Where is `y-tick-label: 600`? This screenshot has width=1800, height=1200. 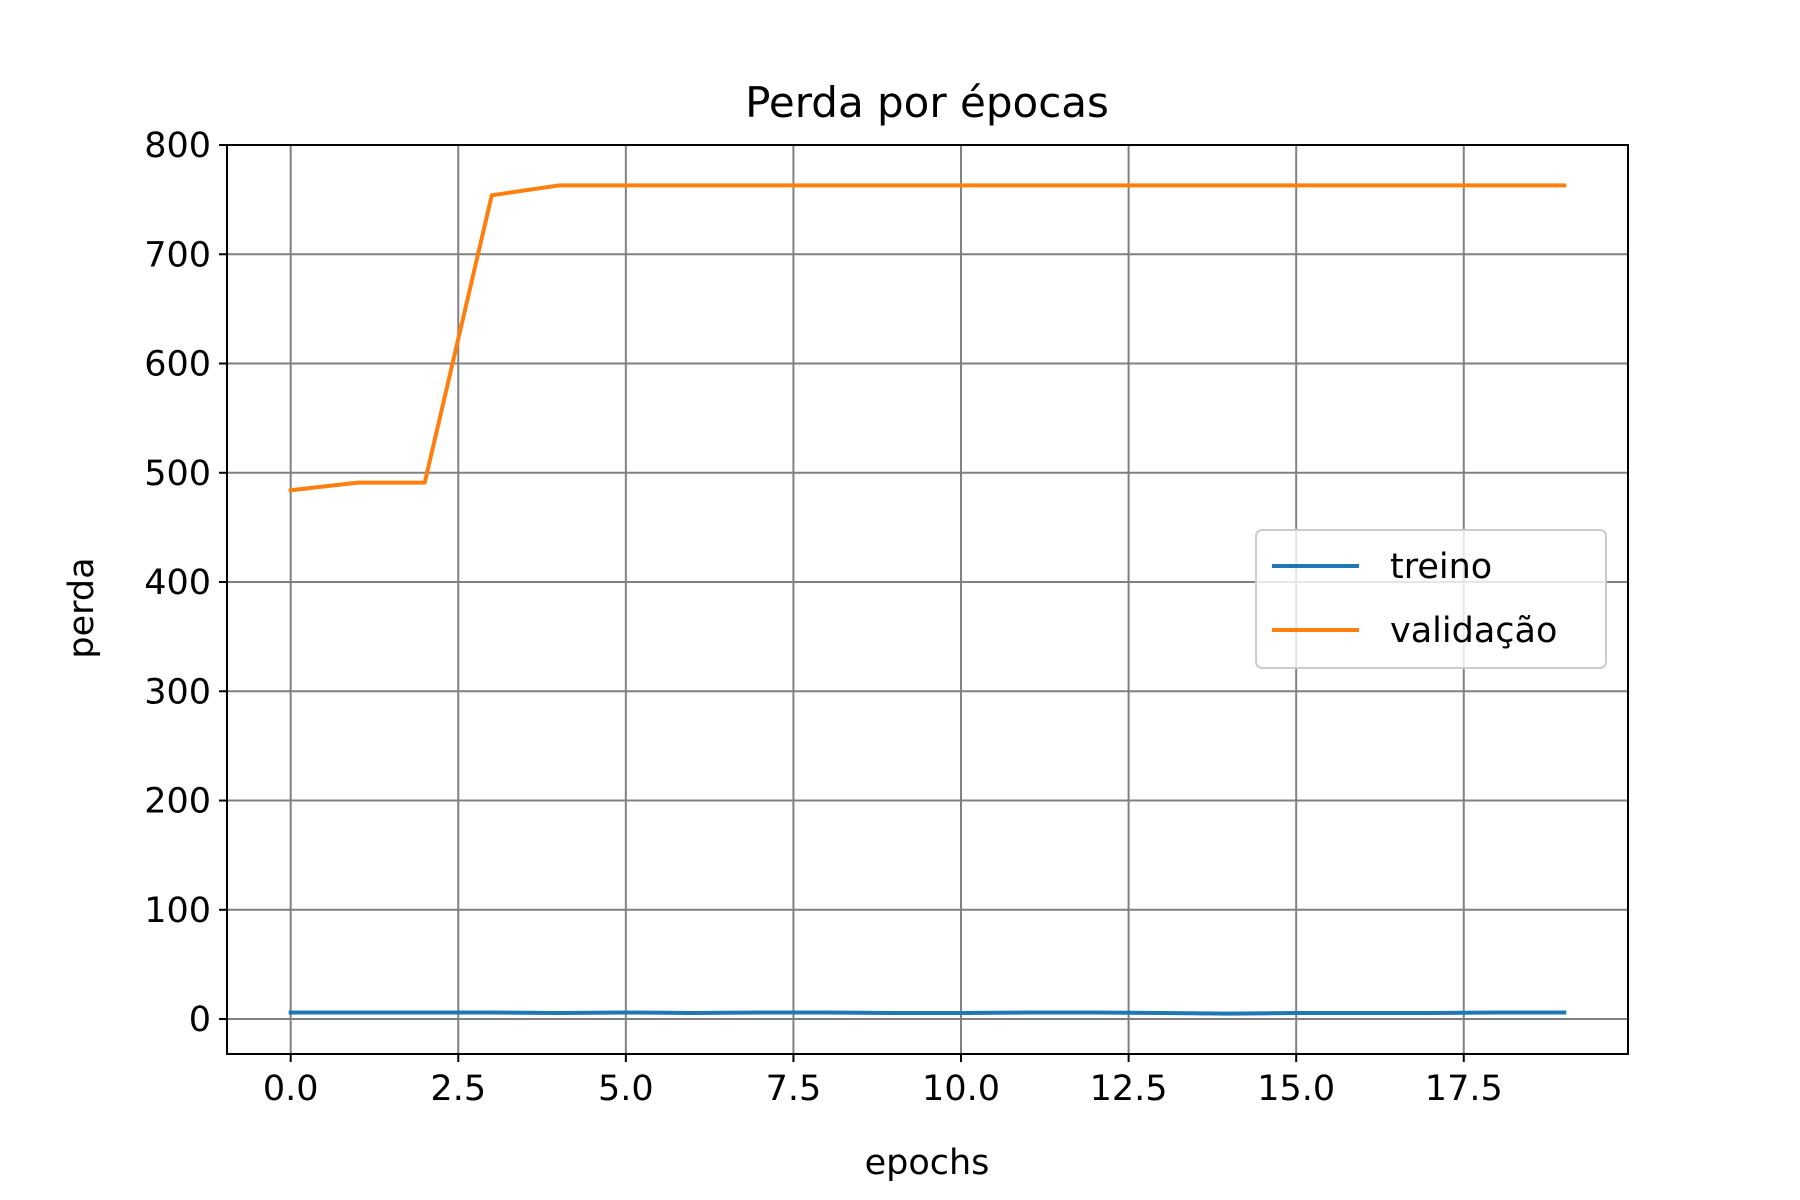
y-tick-label: 600 is located at coordinates (177, 365).